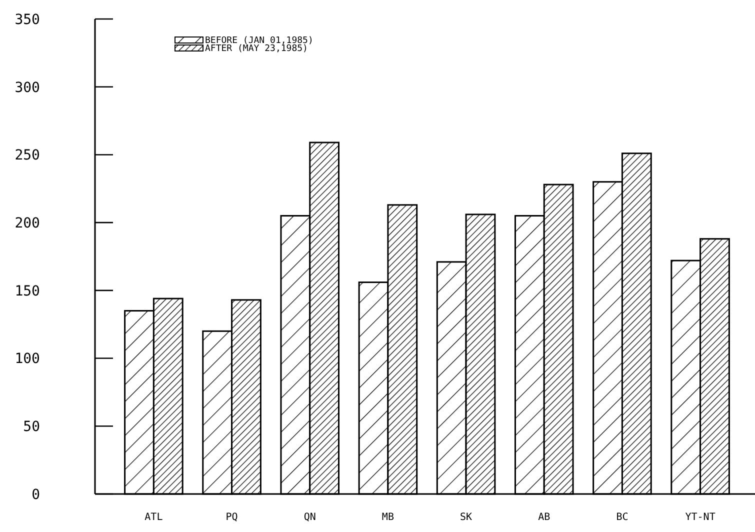 The width and height of the screenshot is (755, 532). I want to click on y-tick-label: 350, so click(27, 20).